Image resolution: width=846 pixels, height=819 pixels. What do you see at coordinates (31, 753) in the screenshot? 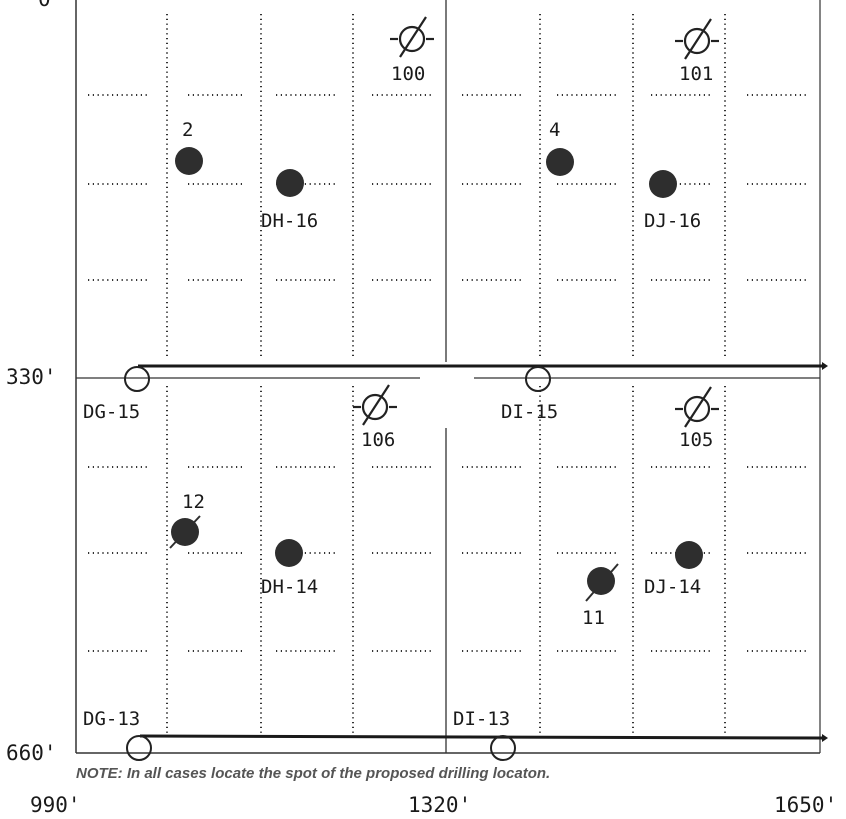
I see `y-axis-label-660: 660'` at bounding box center [31, 753].